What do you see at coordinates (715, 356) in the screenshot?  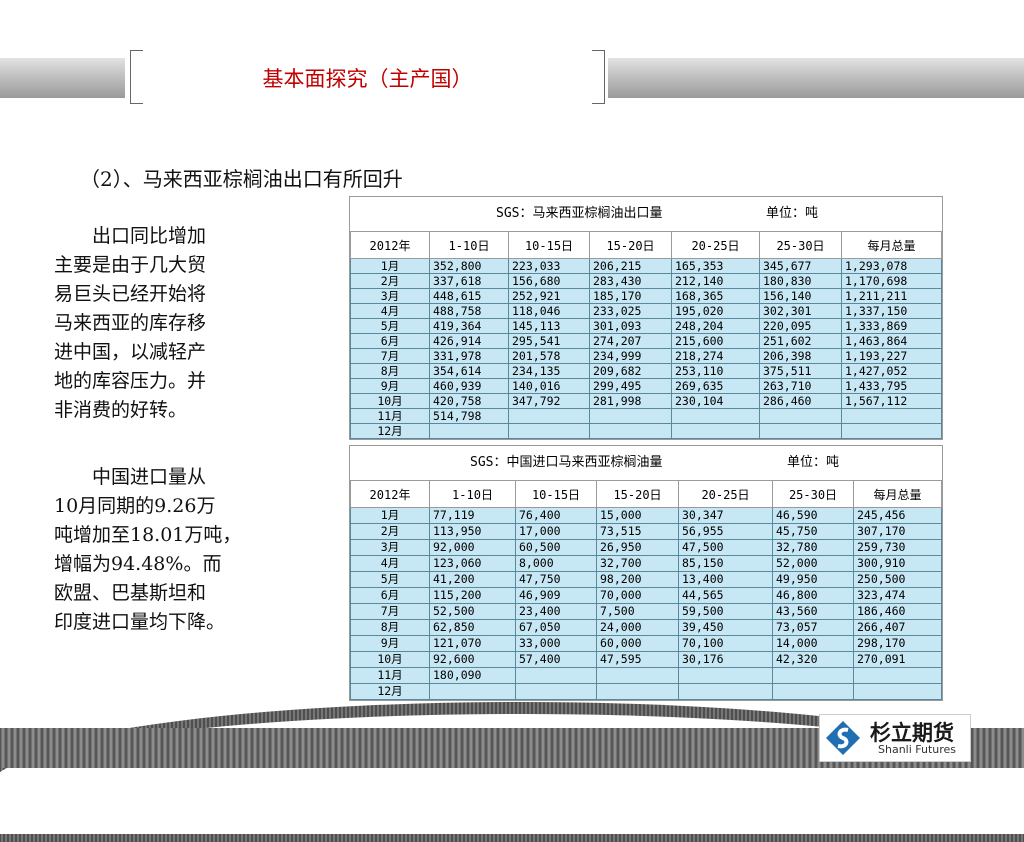 I see `value-cell: 218,274` at bounding box center [715, 356].